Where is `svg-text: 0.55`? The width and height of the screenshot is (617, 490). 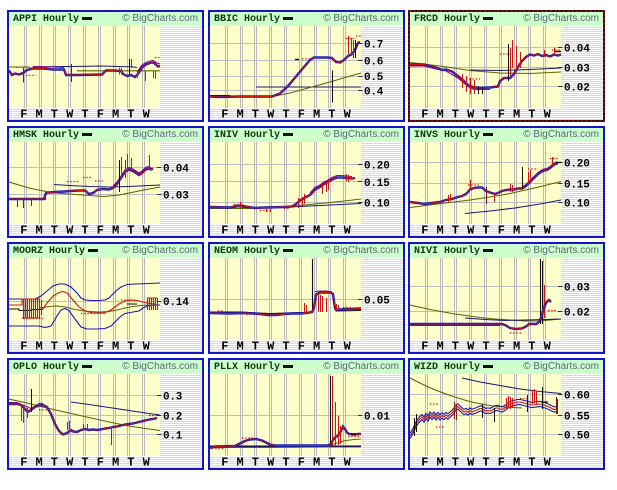 svg-text: 0.55 is located at coordinates (577, 418).